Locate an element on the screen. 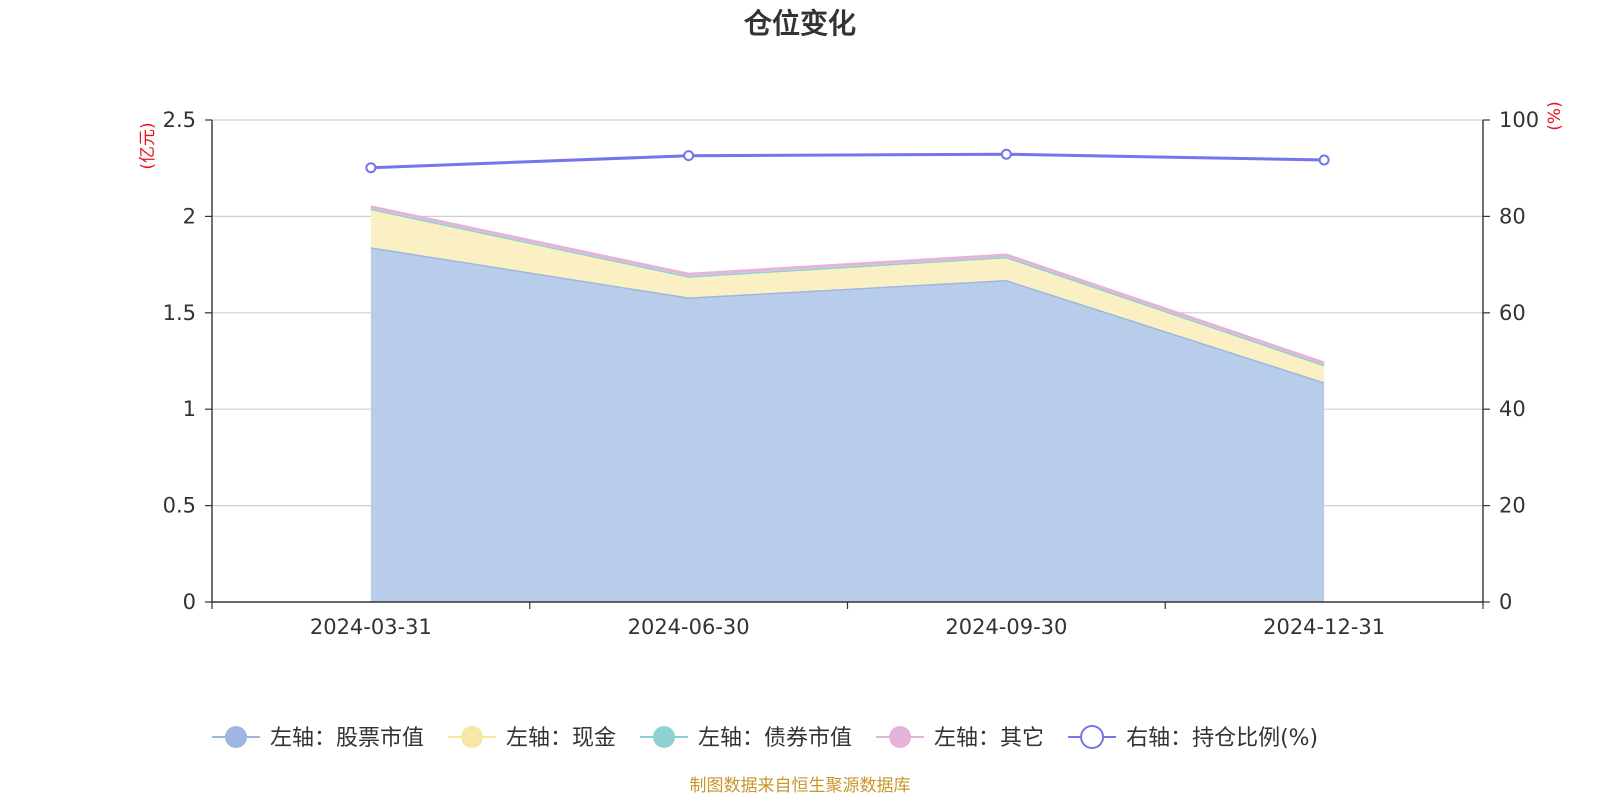 The width and height of the screenshot is (1600, 800). left-axis-unit: (亿元) is located at coordinates (148, 145).